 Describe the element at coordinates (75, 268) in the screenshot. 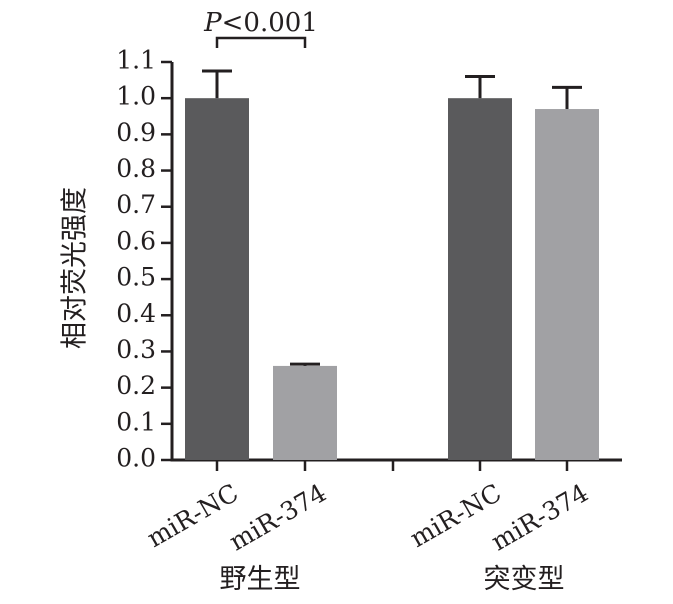

I see `y-axis-label: 相对荧光强度` at that location.